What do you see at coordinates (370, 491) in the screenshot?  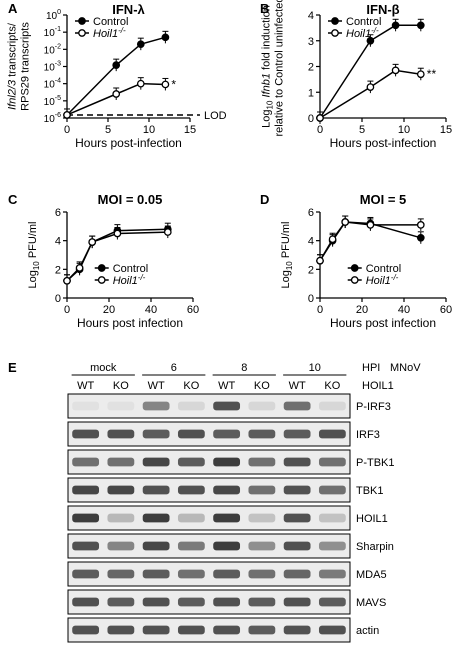 I see `band-label: TBK1` at bounding box center [370, 491].